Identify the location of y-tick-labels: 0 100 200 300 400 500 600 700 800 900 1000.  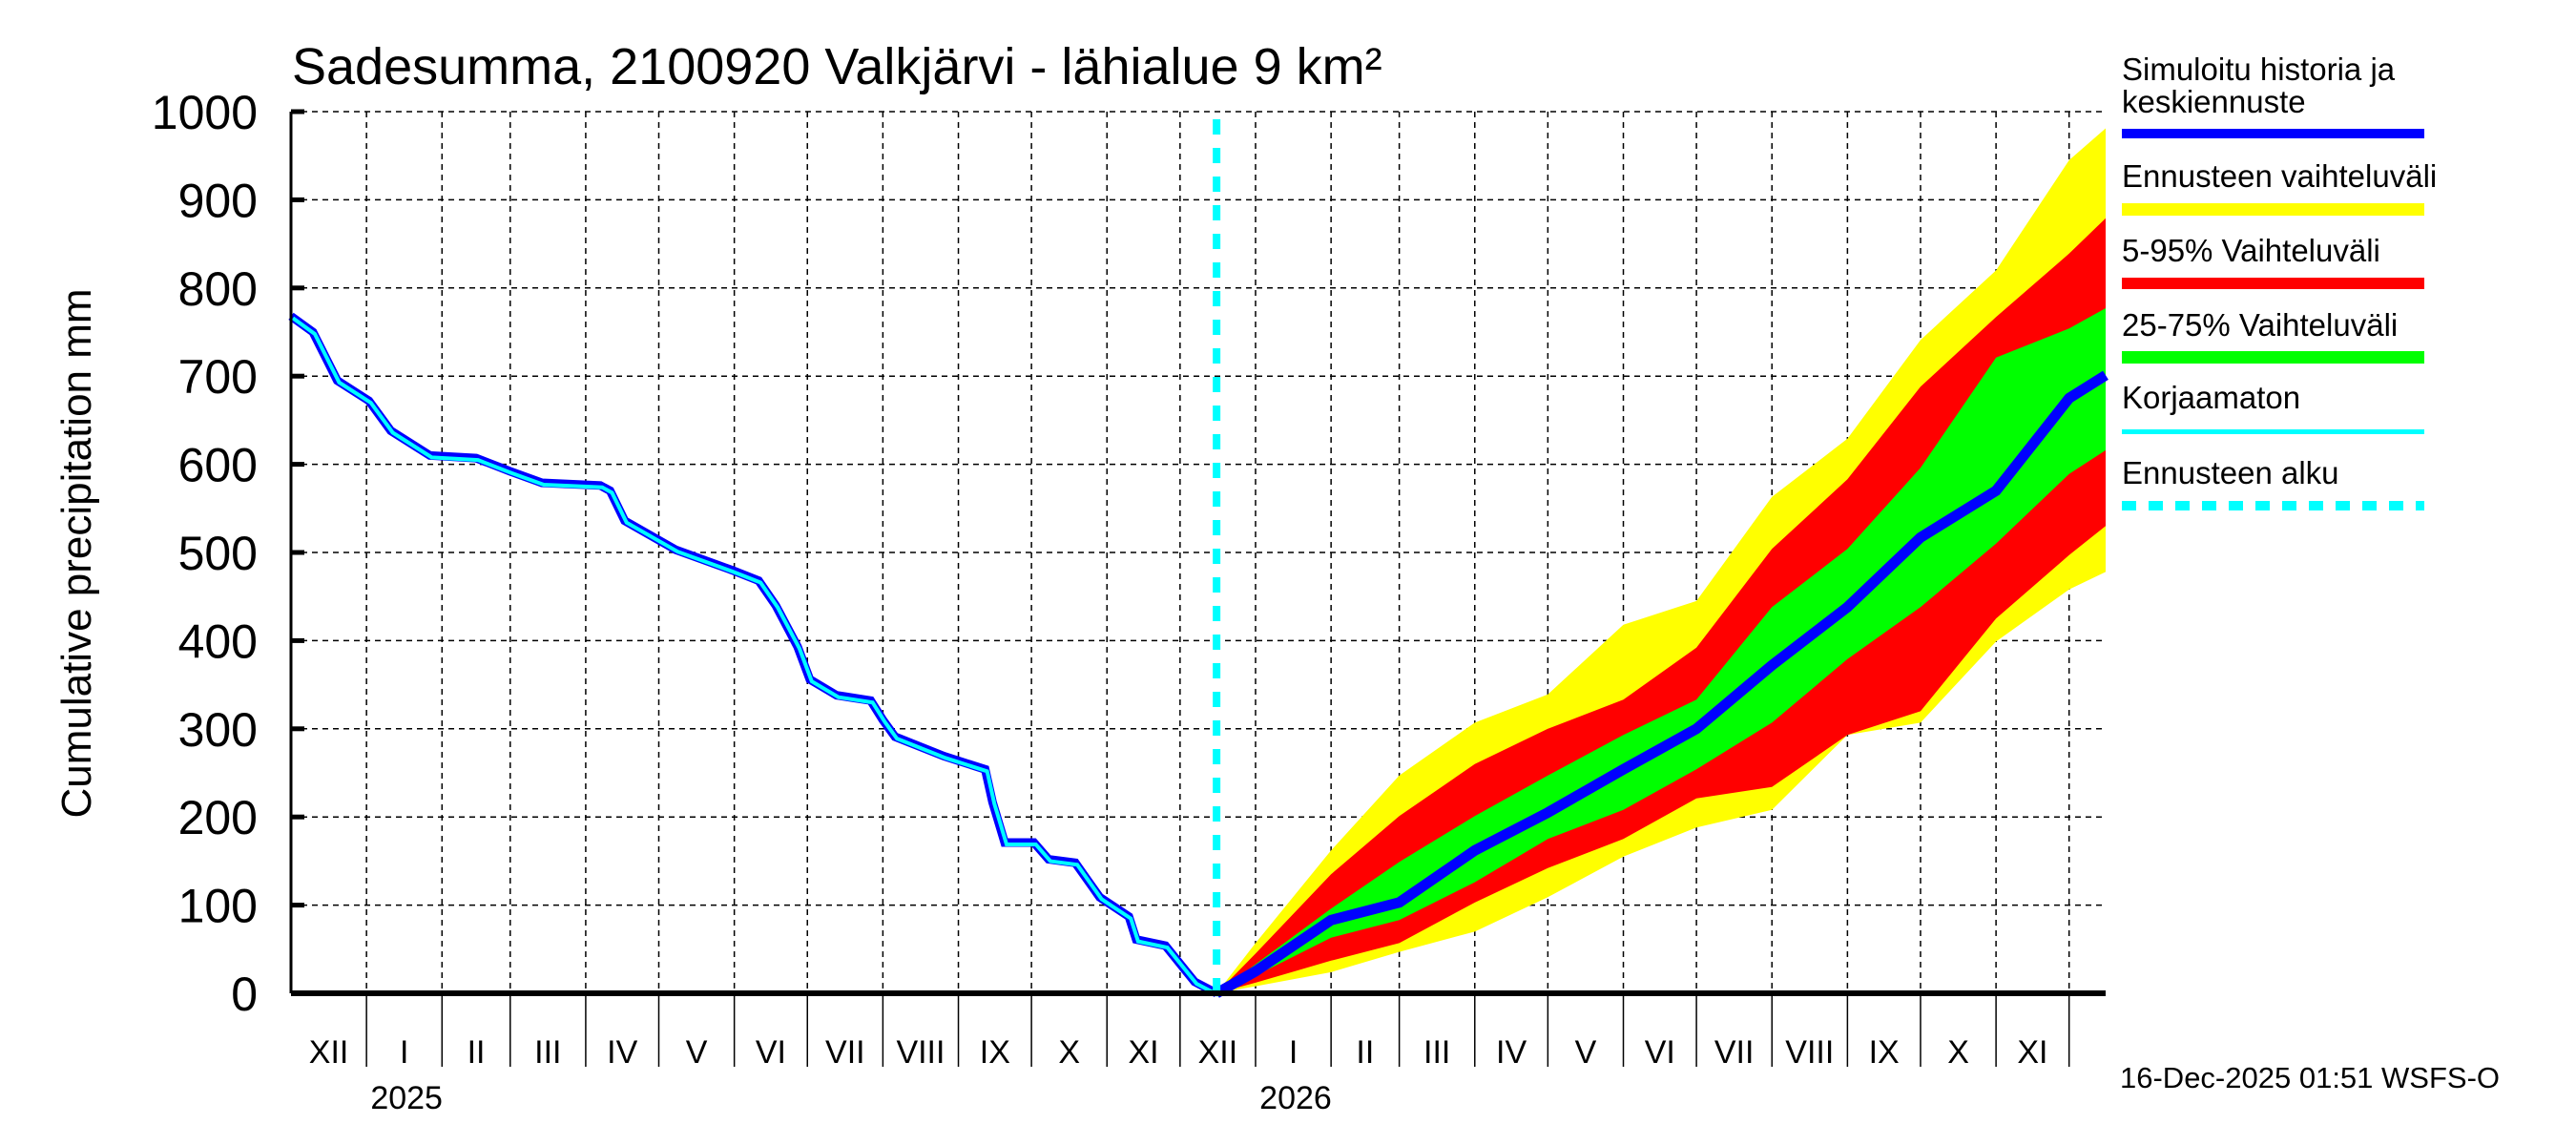
(205, 553).